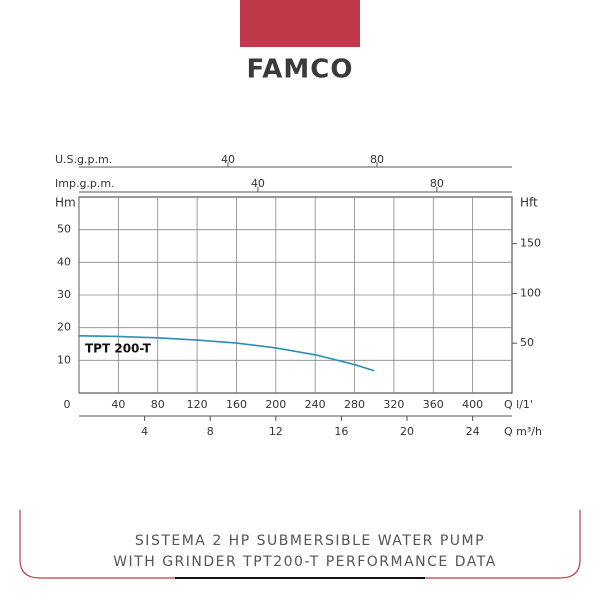  What do you see at coordinates (473, 431) in the screenshot?
I see `axis-tick-label: 24` at bounding box center [473, 431].